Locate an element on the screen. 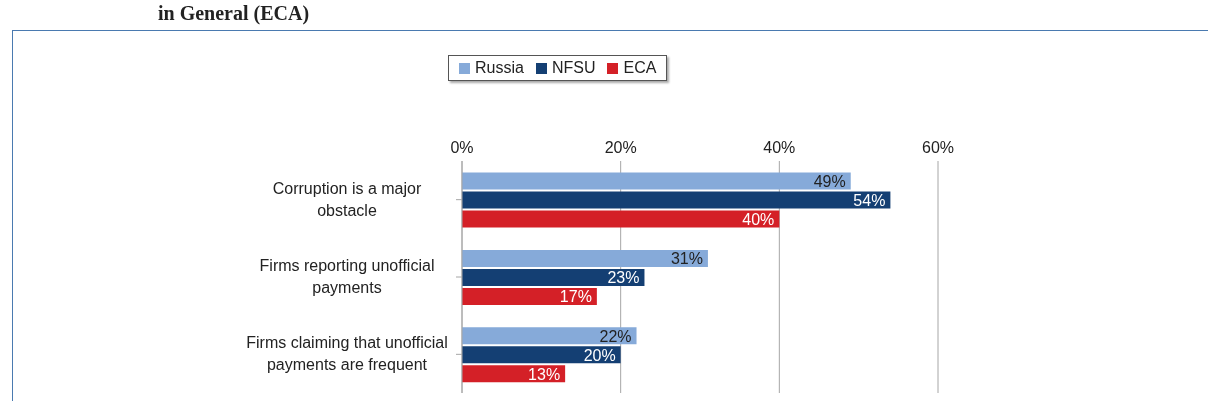 Image resolution: width=1208 pixels, height=401 pixels. data-label: 49% is located at coordinates (829, 182).